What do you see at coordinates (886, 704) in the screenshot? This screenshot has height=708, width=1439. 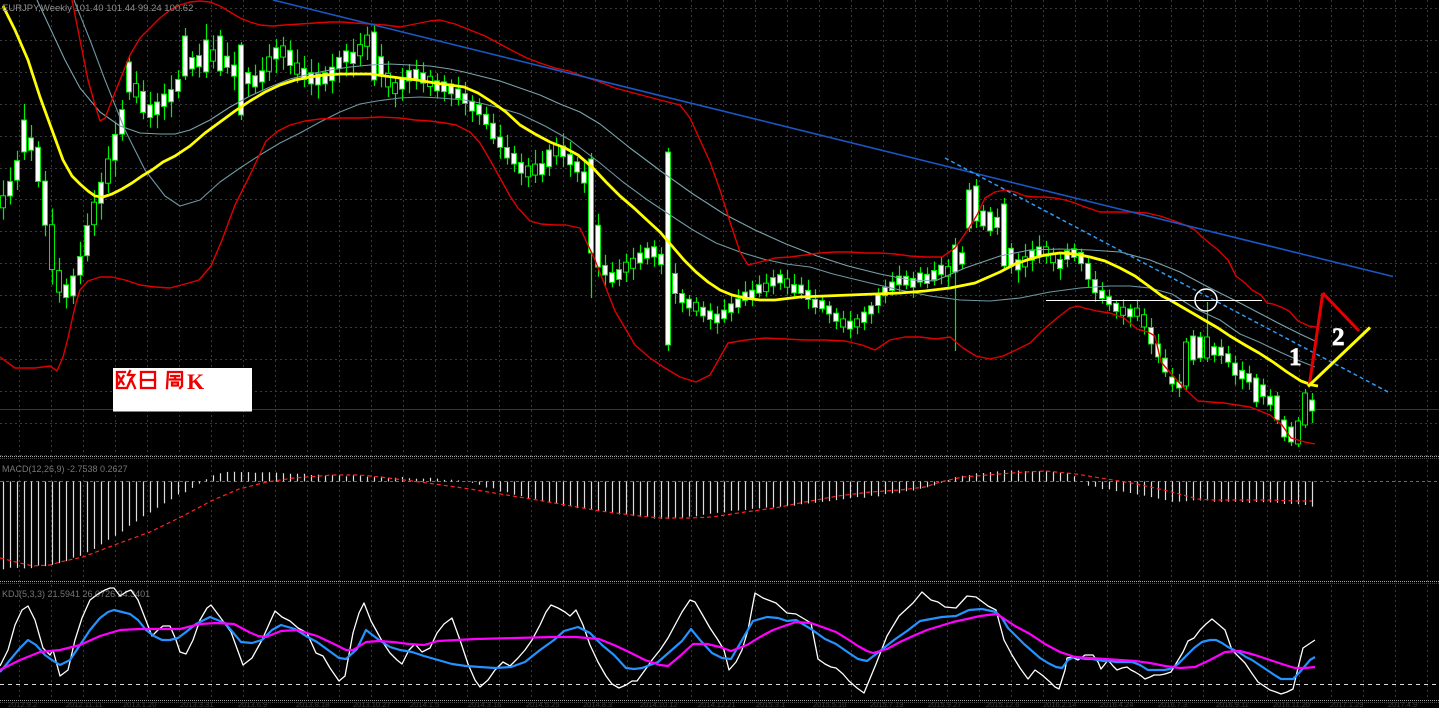 I see `svg-text: 2015.7.19` at bounding box center [886, 704].